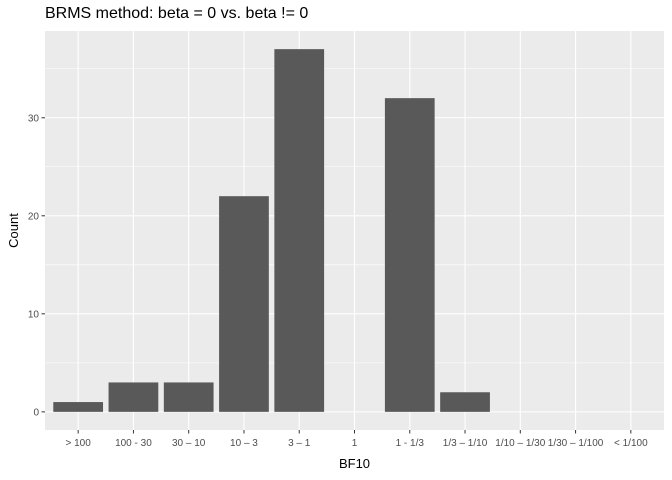  I want to click on y-tick-label: 20, so click(34, 216).